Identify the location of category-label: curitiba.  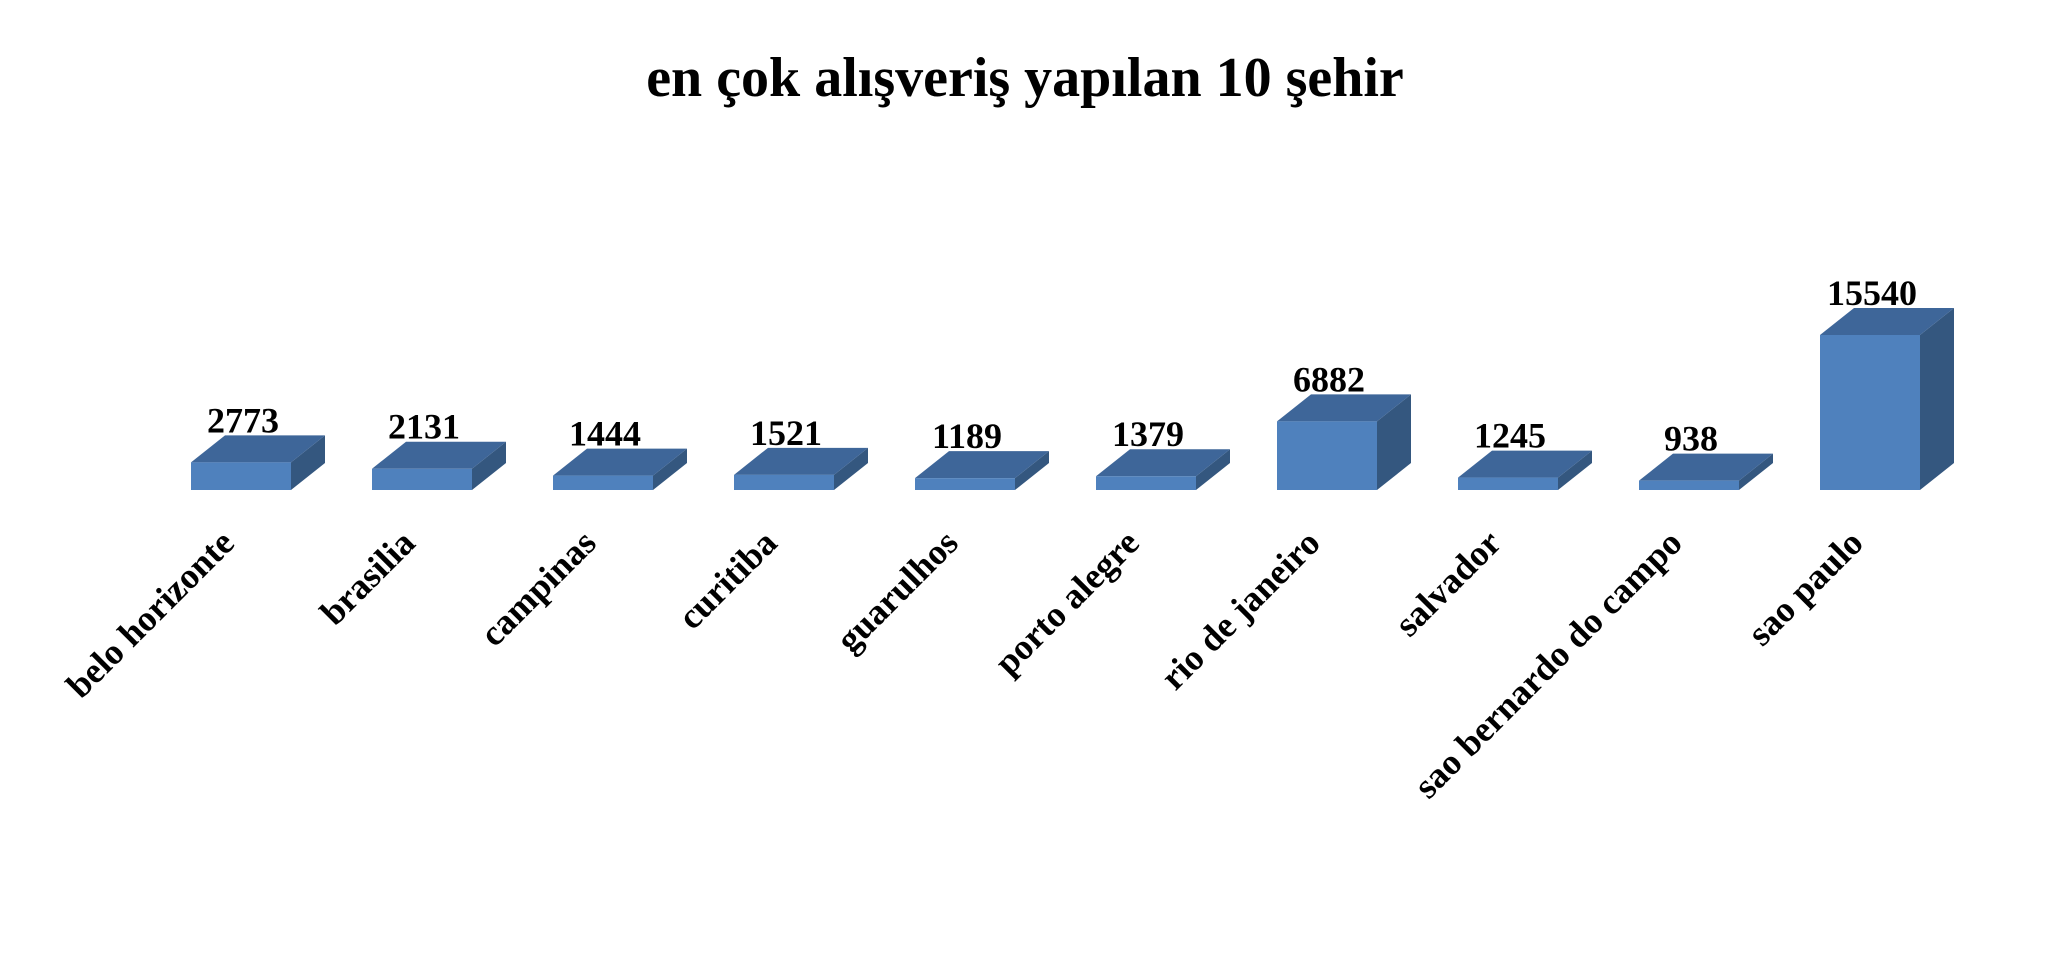
(727, 579).